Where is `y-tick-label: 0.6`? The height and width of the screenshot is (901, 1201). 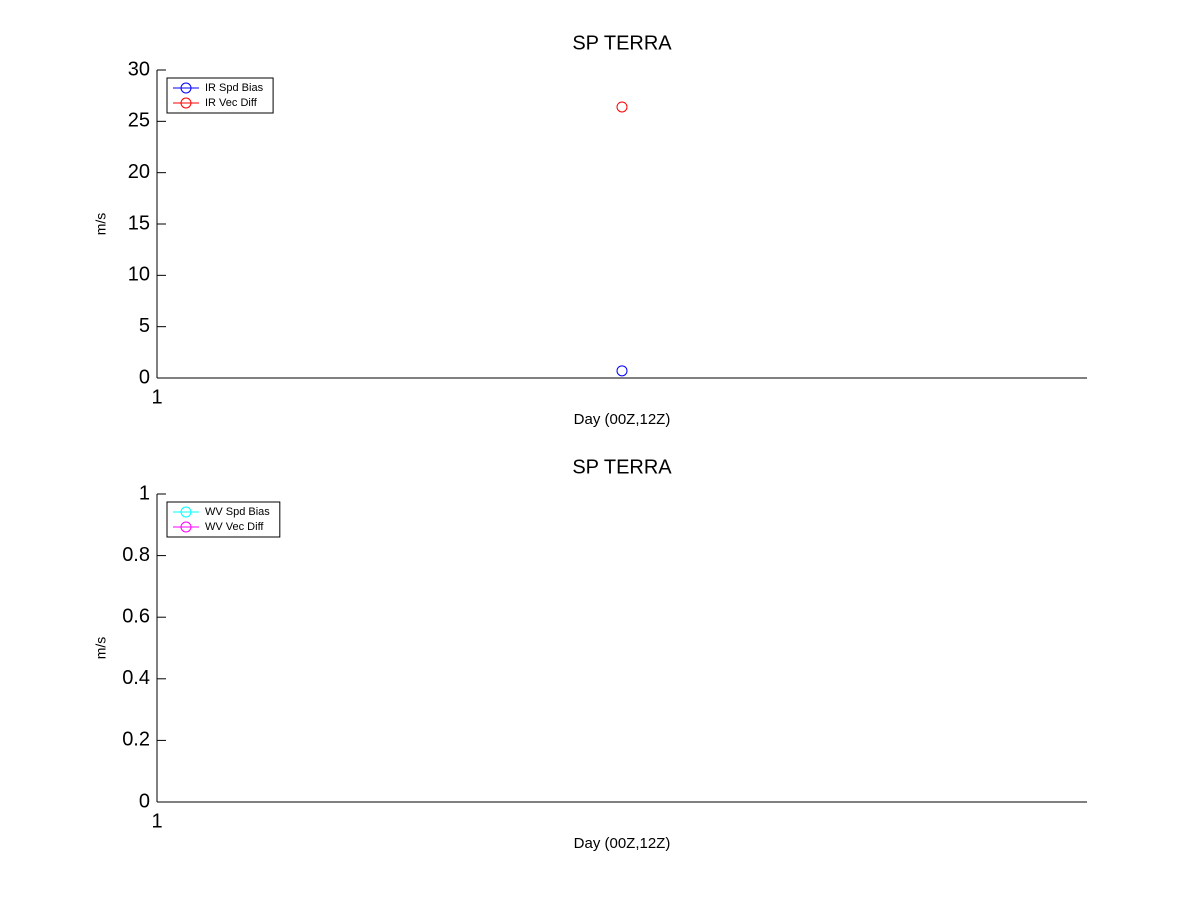 y-tick-label: 0.6 is located at coordinates (136, 616).